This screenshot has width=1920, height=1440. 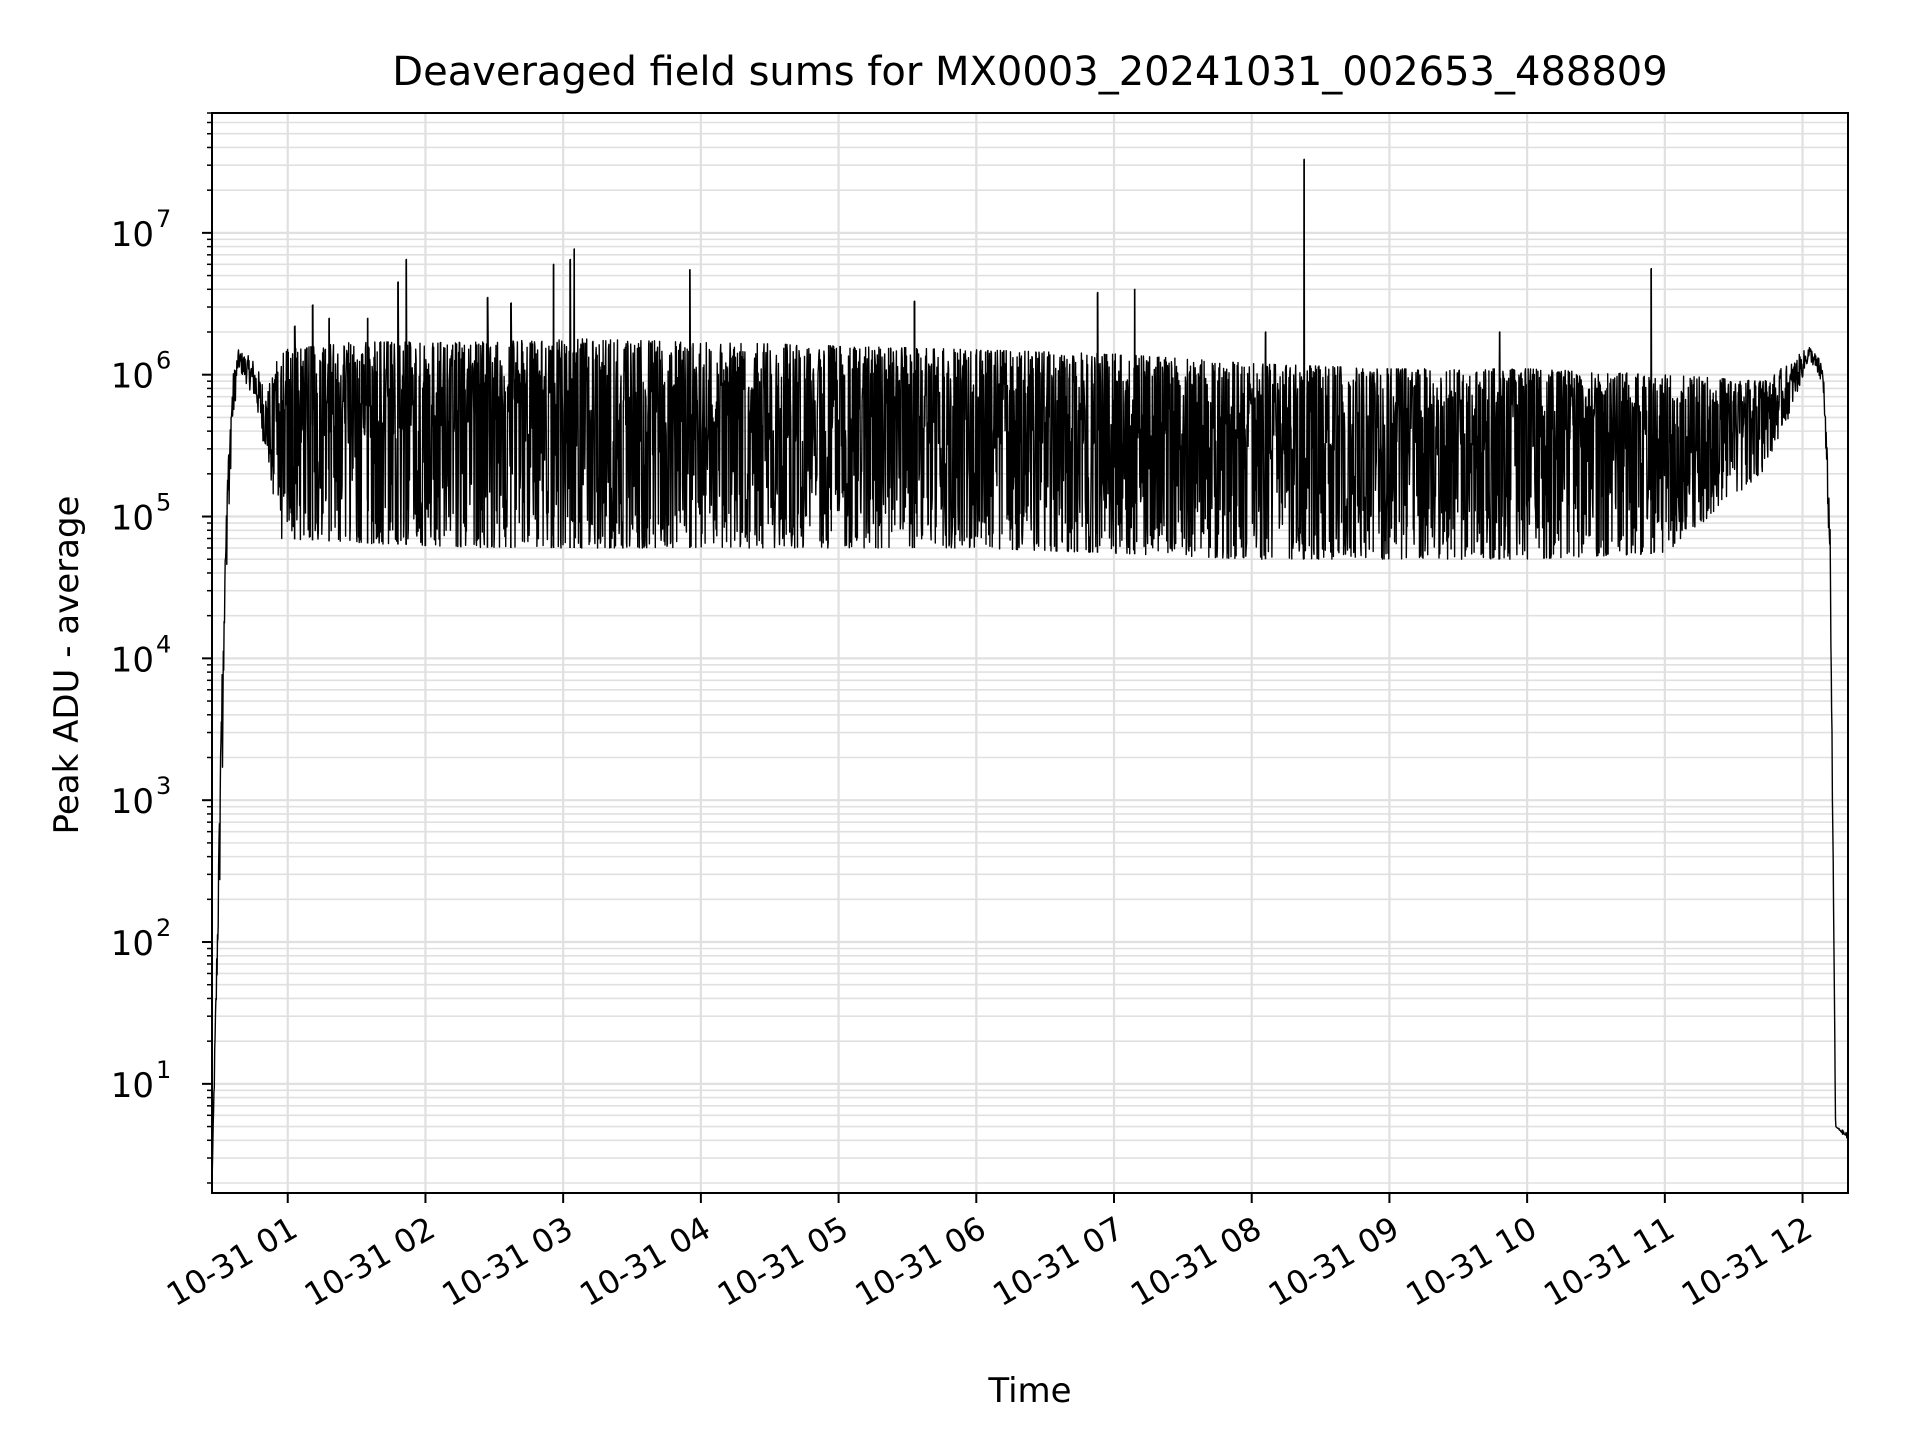 I want to click on x-tick-label: 10-31 06, so click(x=921, y=1261).